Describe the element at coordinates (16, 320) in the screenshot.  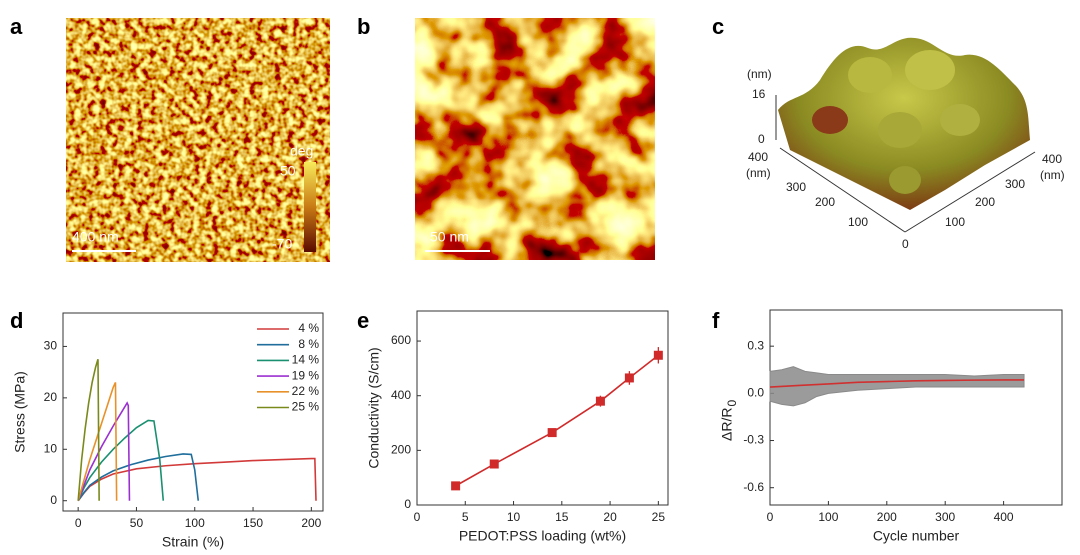
I see `panel-letter: d` at that location.